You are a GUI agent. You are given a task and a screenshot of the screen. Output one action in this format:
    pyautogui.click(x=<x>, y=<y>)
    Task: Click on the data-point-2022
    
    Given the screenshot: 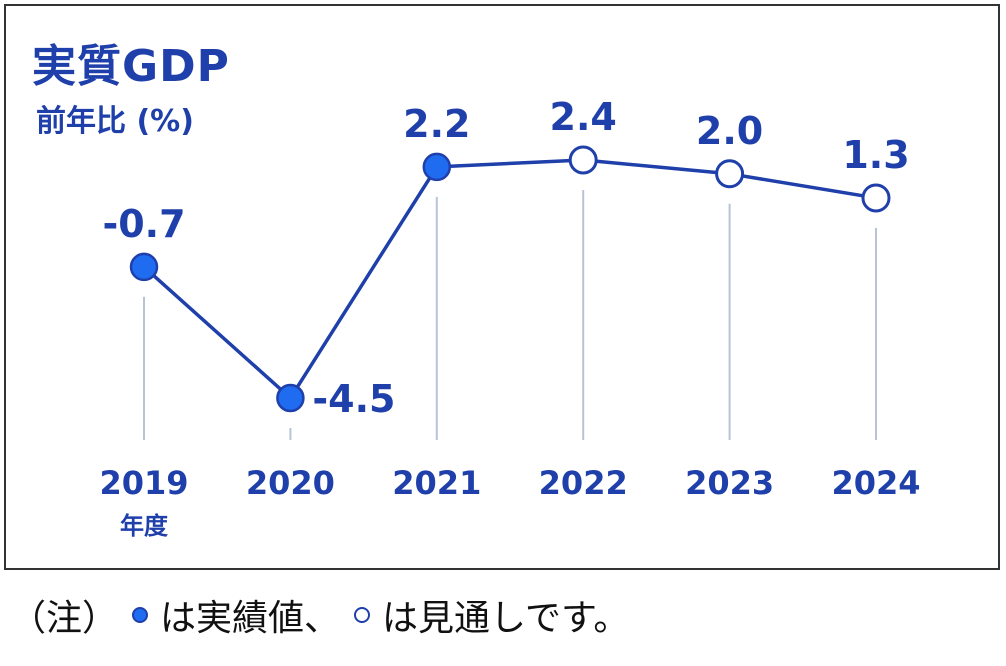 What is the action you would take?
    pyautogui.click(x=583, y=160)
    